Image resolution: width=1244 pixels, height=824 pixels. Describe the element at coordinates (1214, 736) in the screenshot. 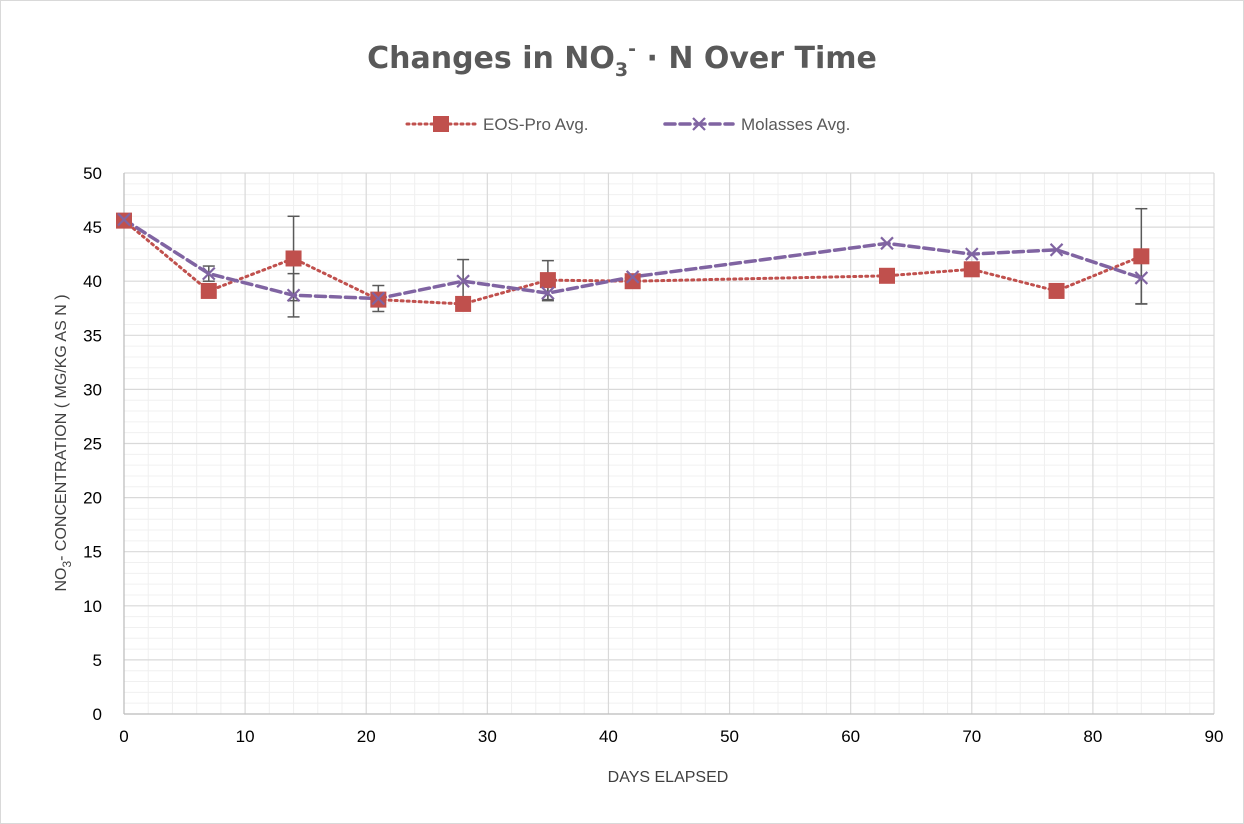

I see `x-tick-label: 90` at that location.